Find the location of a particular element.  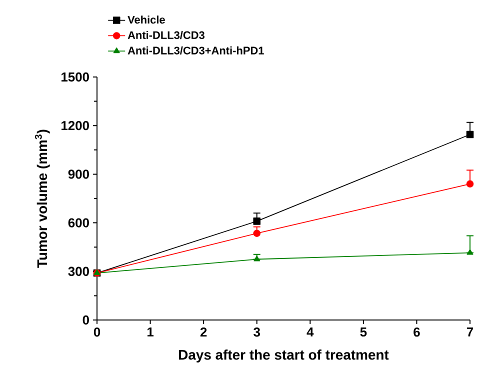

x-tick-label: 0 is located at coordinates (97, 332).